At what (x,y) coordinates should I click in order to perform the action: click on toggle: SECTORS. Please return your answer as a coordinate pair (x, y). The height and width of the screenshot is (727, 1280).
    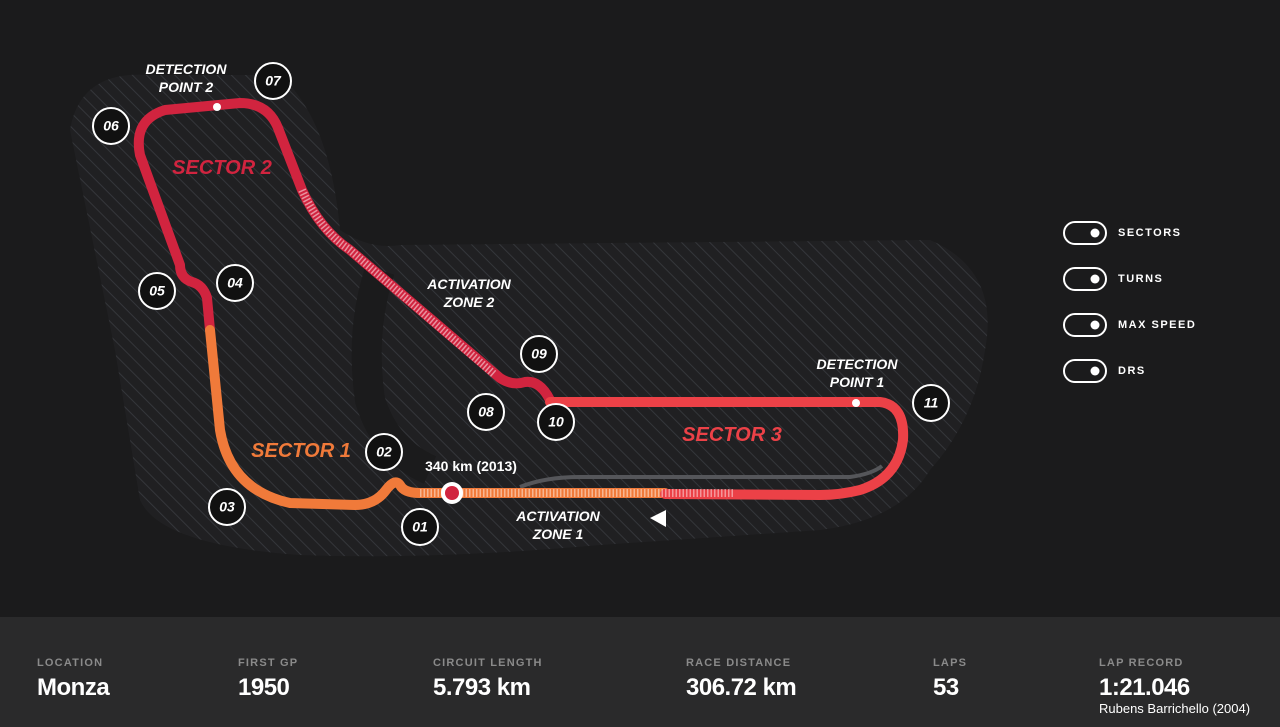
    Looking at the image, I should click on (1122, 233).